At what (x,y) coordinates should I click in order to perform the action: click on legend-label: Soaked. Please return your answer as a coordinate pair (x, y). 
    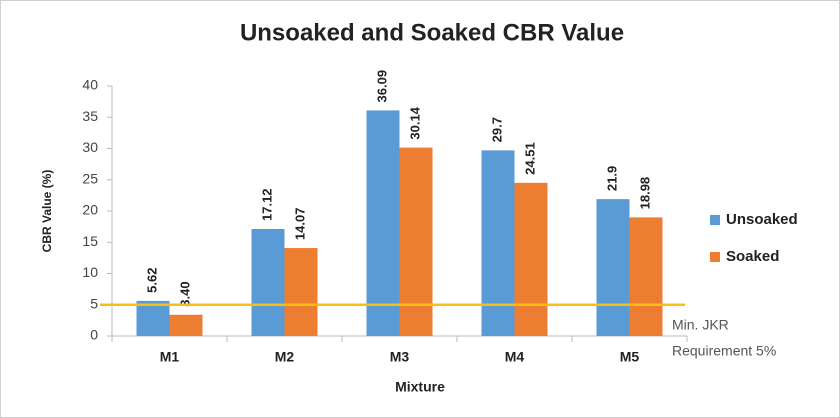
    Looking at the image, I should click on (752, 256).